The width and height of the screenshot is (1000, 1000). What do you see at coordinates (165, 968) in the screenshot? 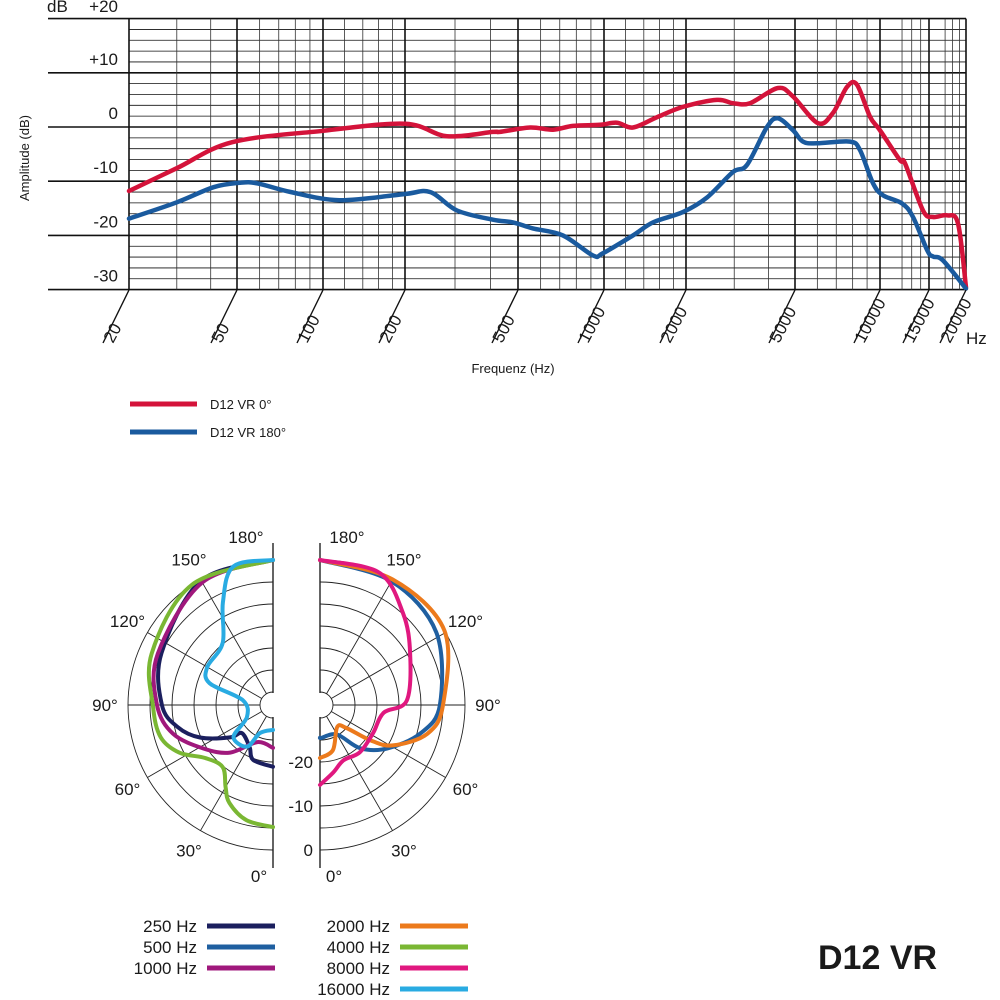
I see `polar-legend-label: 1000 Hz` at bounding box center [165, 968].